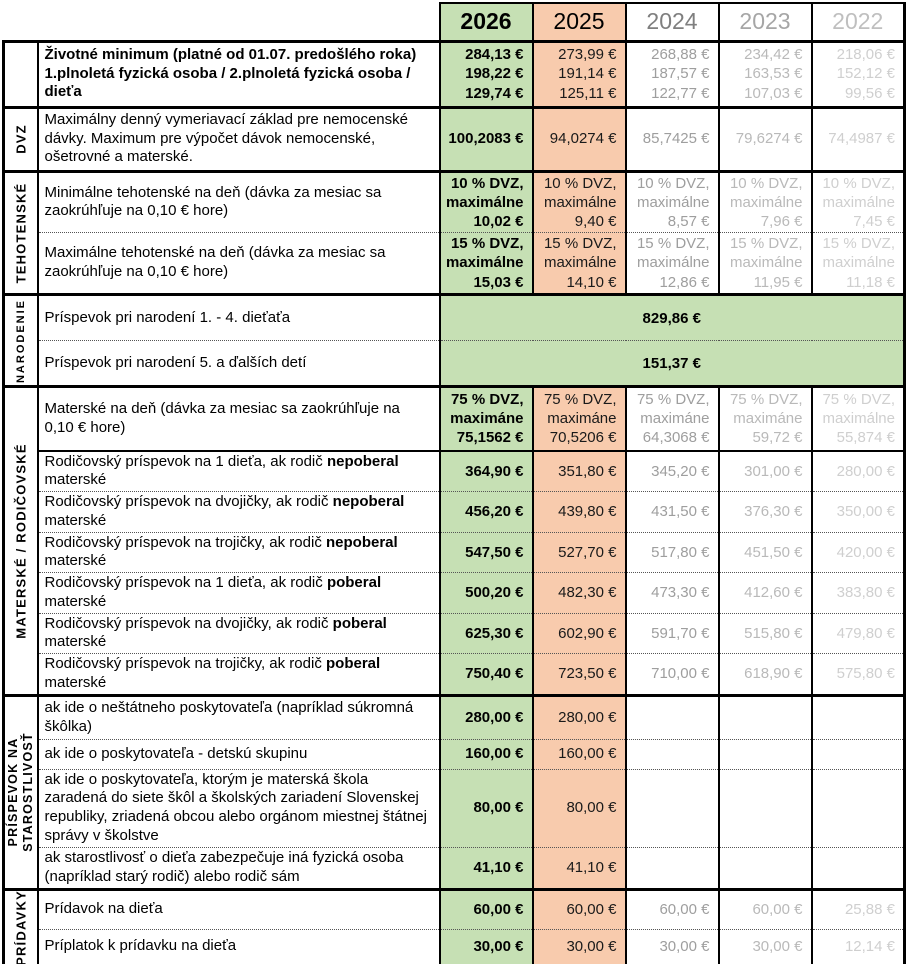  I want to click on category-cell-narodenie: NARODENIE, so click(20, 340).